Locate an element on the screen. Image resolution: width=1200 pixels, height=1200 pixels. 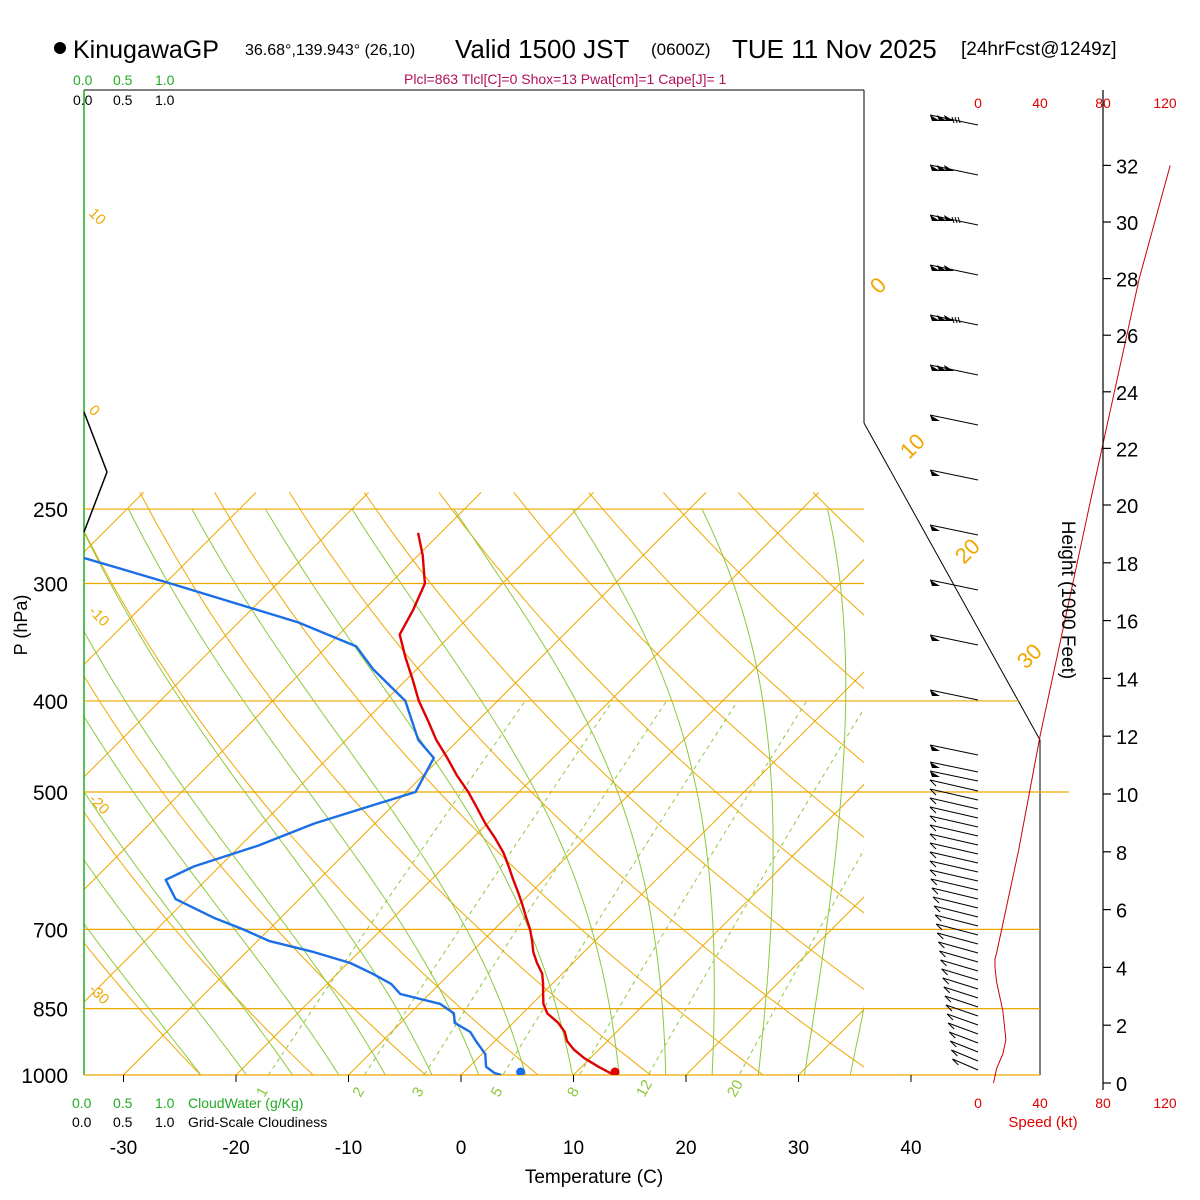
isotherm-label: 10 is located at coordinates (912, 446).